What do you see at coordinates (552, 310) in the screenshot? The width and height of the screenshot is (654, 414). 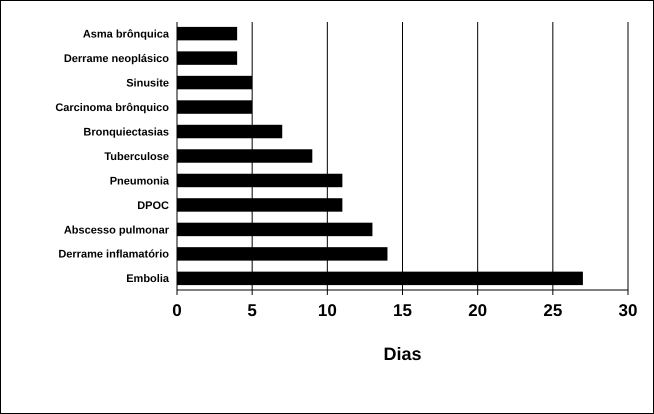 I see `x-tick-label: 25` at bounding box center [552, 310].